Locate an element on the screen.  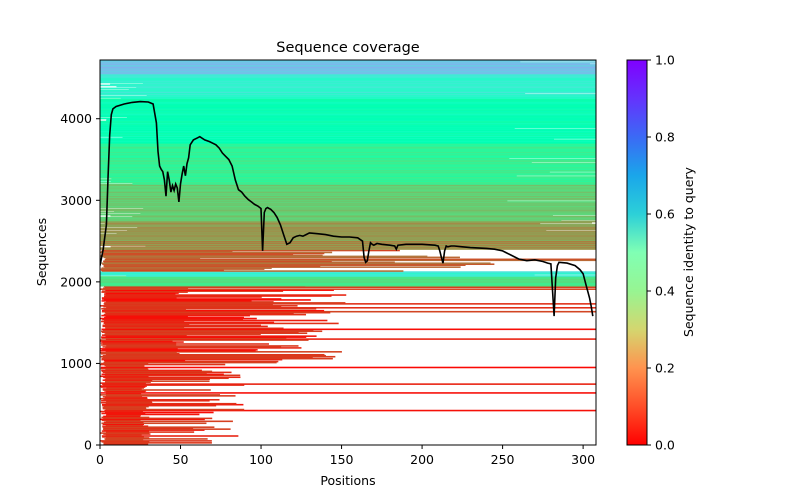
y-axis-label: Sequences is located at coordinates (41, 252).